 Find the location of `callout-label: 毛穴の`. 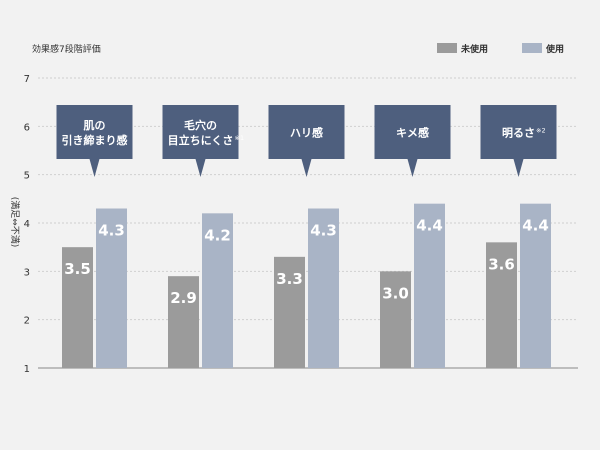

callout-label: 毛穴の is located at coordinates (200, 125).